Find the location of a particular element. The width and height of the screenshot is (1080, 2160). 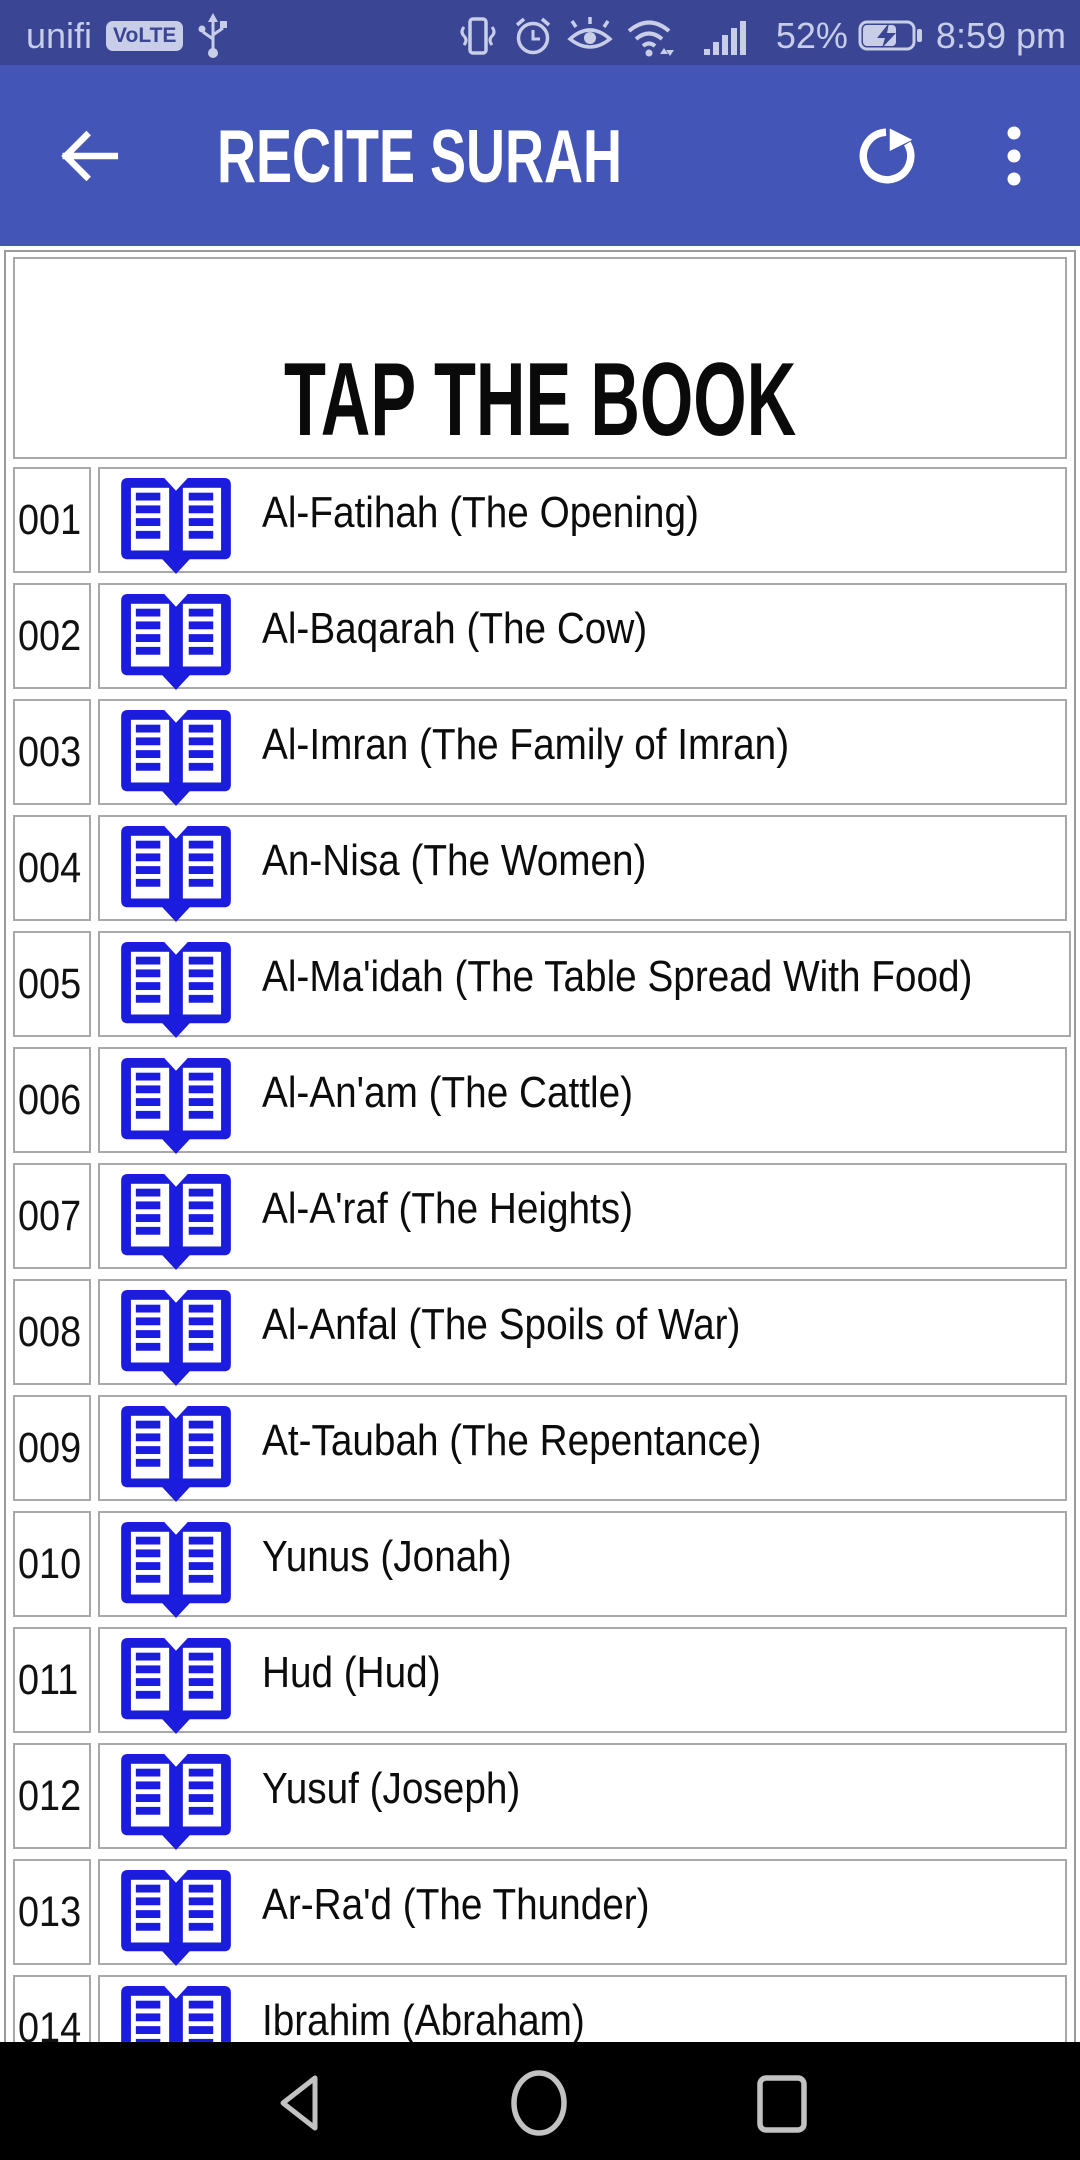

android-nav-bar is located at coordinates (540, 2101).